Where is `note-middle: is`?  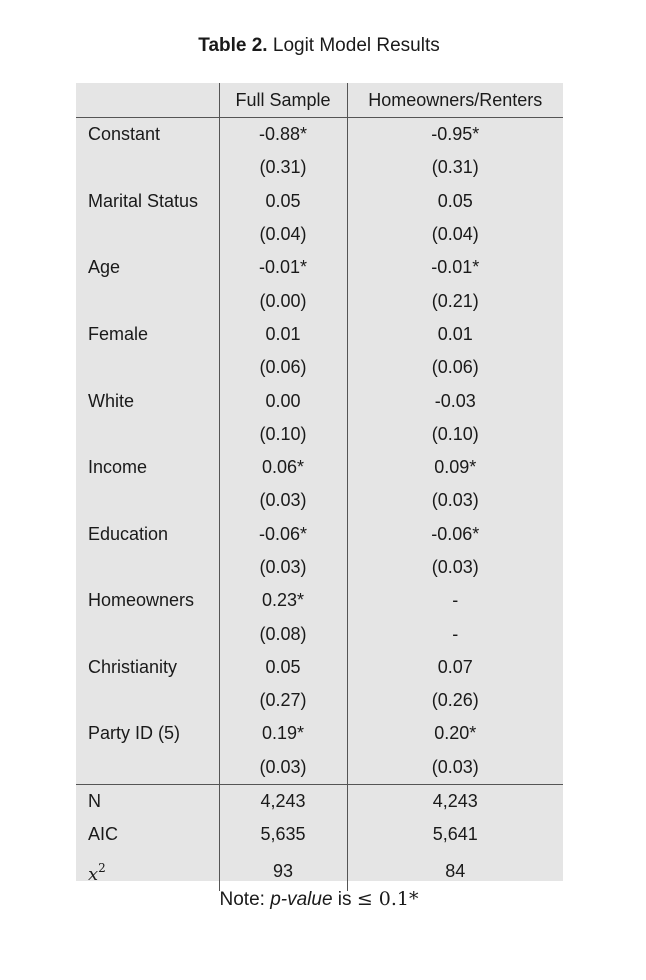 note-middle: is is located at coordinates (344, 899).